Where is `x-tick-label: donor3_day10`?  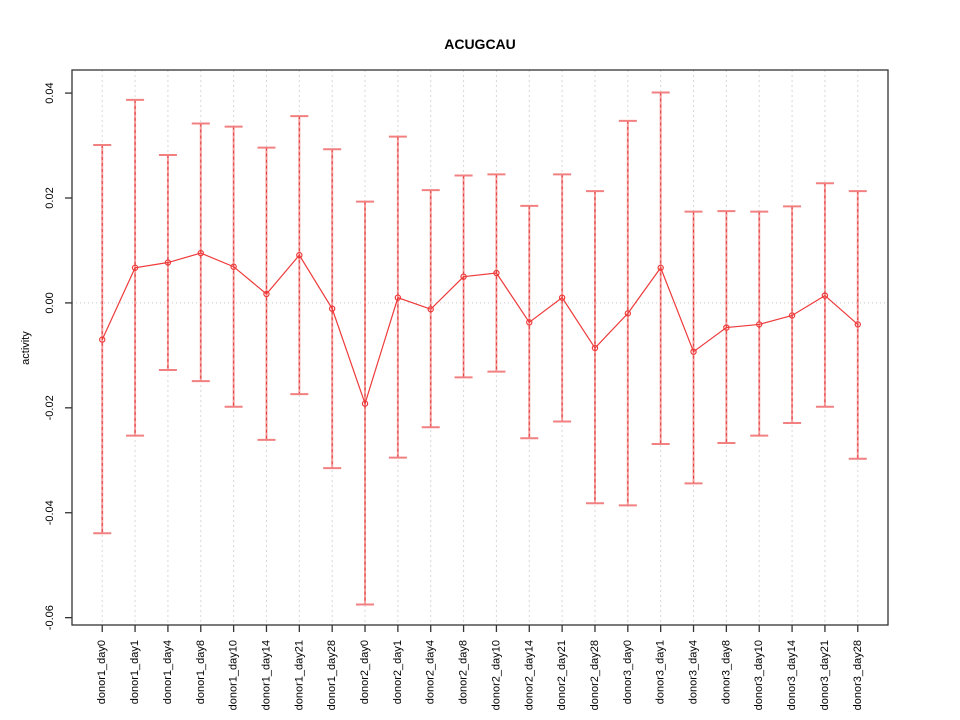 x-tick-label: donor3_day10 is located at coordinates (759, 675).